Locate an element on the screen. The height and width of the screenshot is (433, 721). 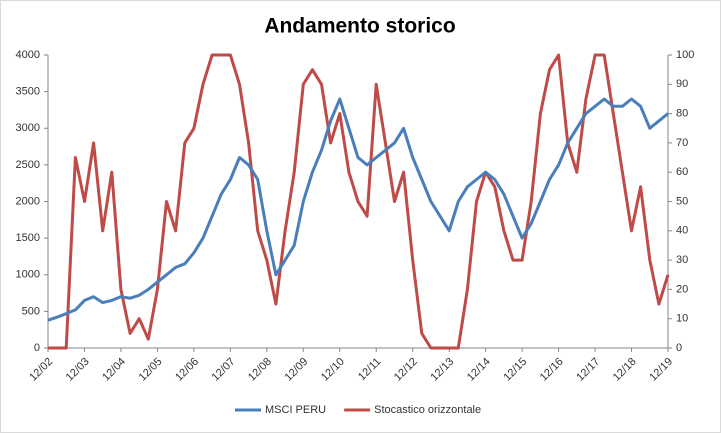
y-tick-label: 3500 is located at coordinates (28, 92).